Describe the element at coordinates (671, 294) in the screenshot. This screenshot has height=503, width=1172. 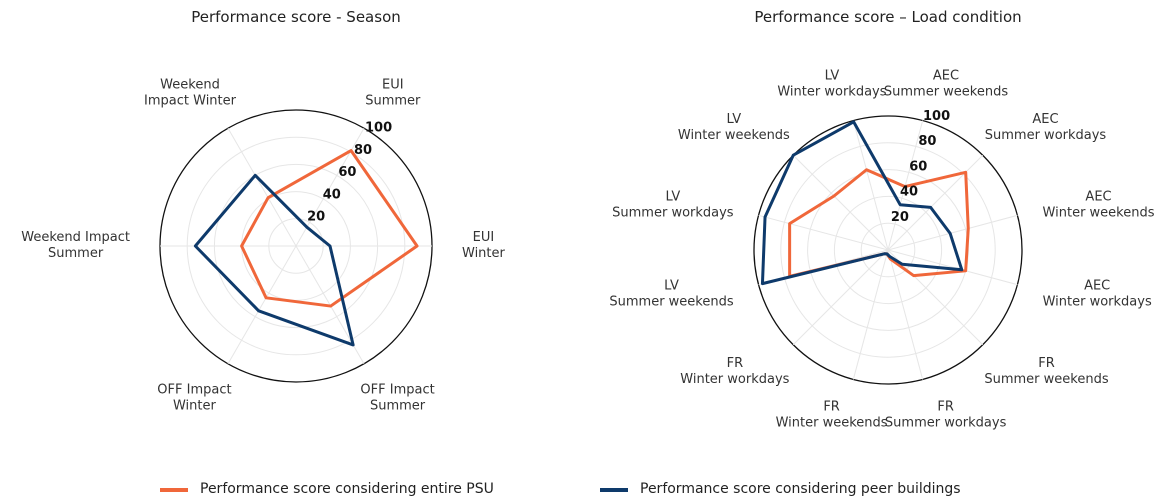
I see `category-label: LV Summer weekends` at that location.